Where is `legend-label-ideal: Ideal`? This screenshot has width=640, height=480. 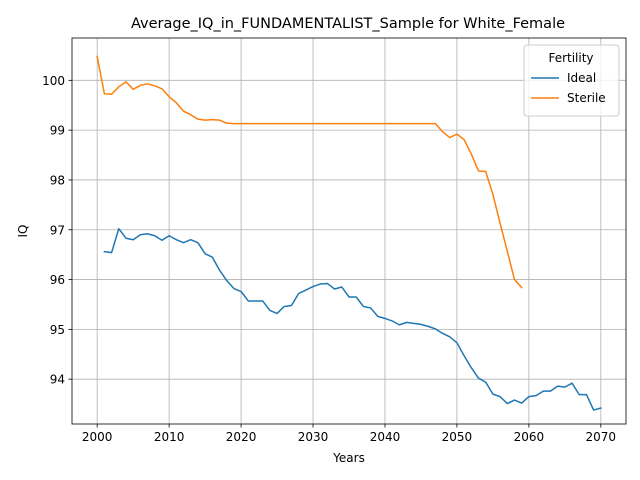 legend-label-ideal: Ideal is located at coordinates (581, 78).